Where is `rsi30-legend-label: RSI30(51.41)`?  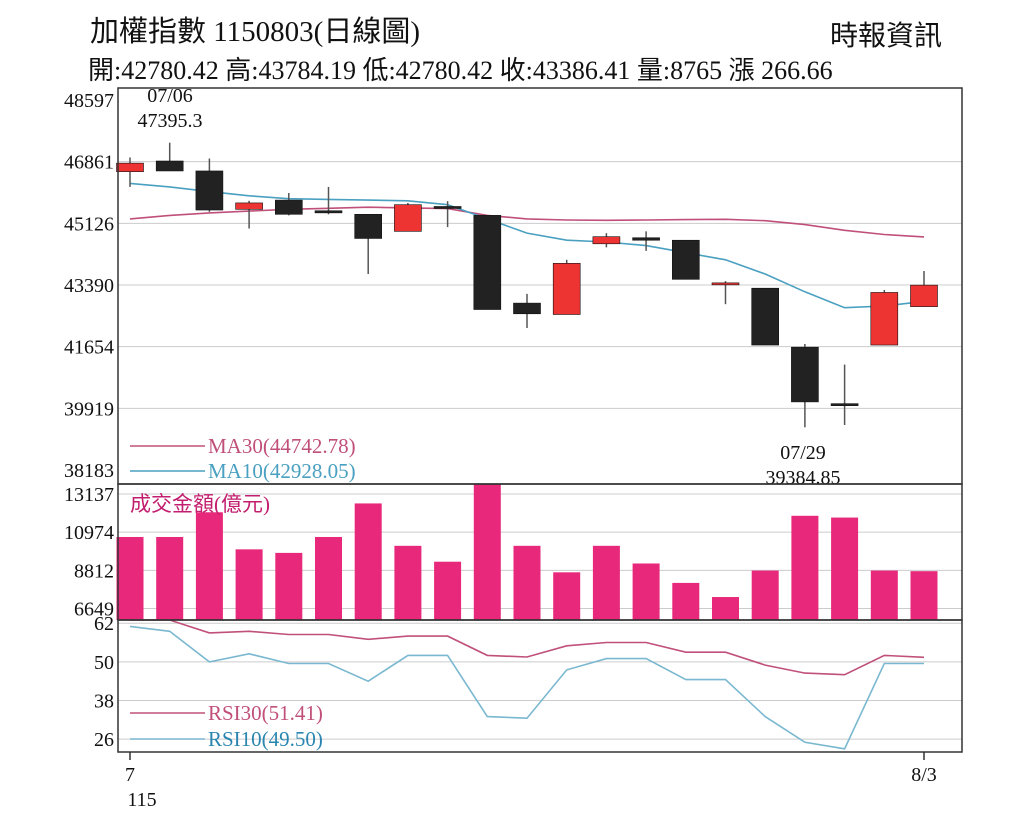
rsi30-legend-label: RSI30(51.41) is located at coordinates (265, 713).